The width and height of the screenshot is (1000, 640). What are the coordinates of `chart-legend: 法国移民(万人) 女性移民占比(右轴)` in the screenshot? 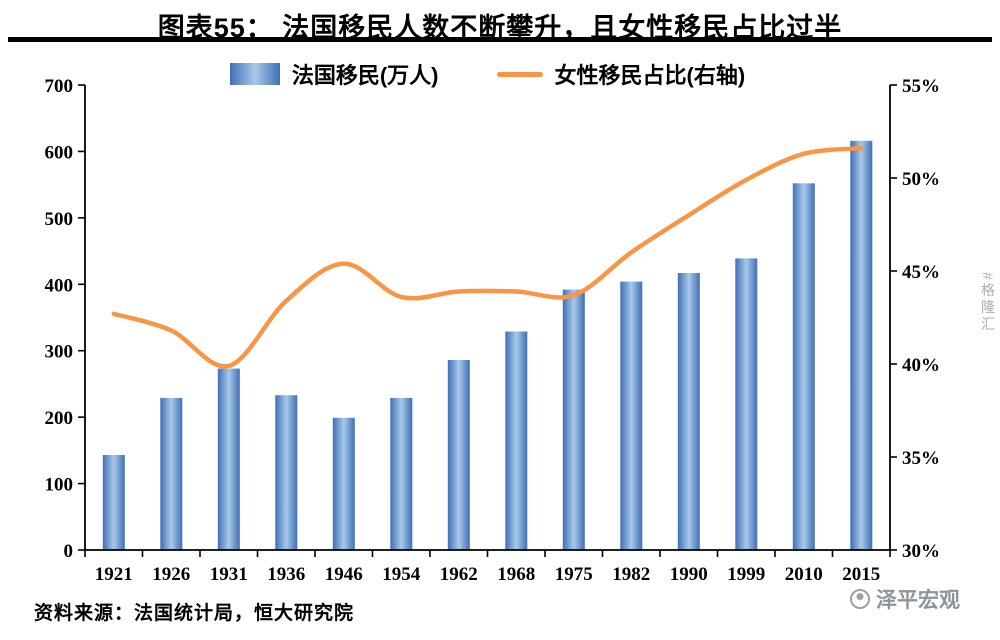 It's located at (487, 74).